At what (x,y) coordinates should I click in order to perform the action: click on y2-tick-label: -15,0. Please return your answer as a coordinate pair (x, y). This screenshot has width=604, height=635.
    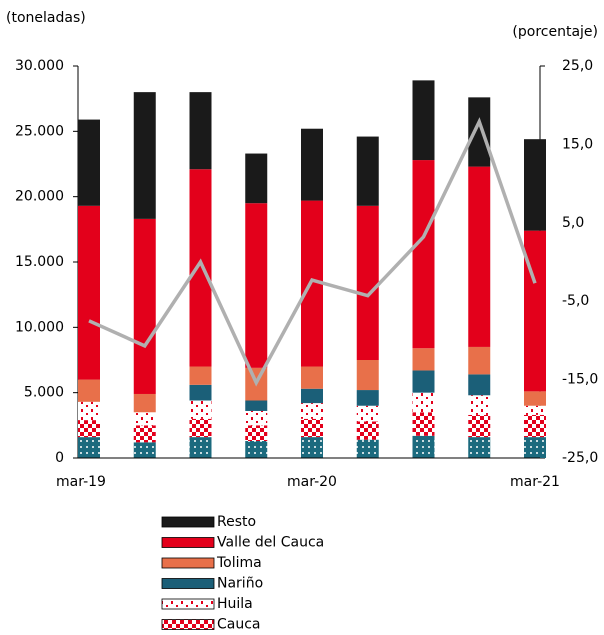
    Looking at the image, I should click on (580, 380).